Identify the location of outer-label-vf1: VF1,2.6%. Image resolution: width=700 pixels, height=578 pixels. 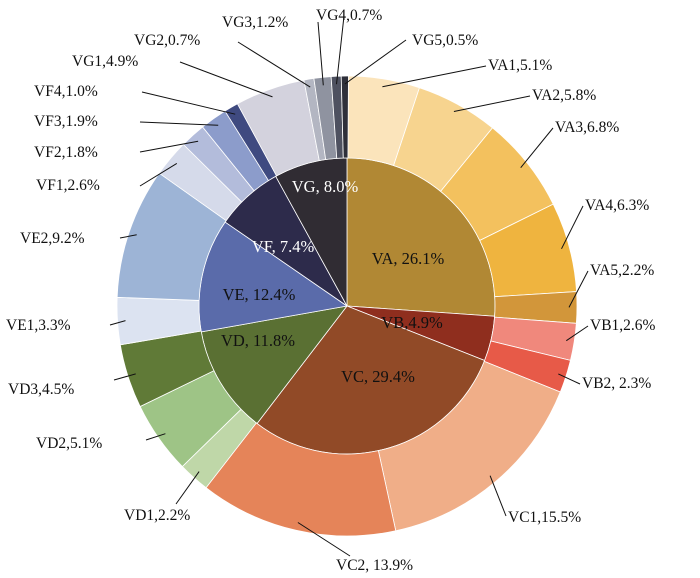
(68, 185).